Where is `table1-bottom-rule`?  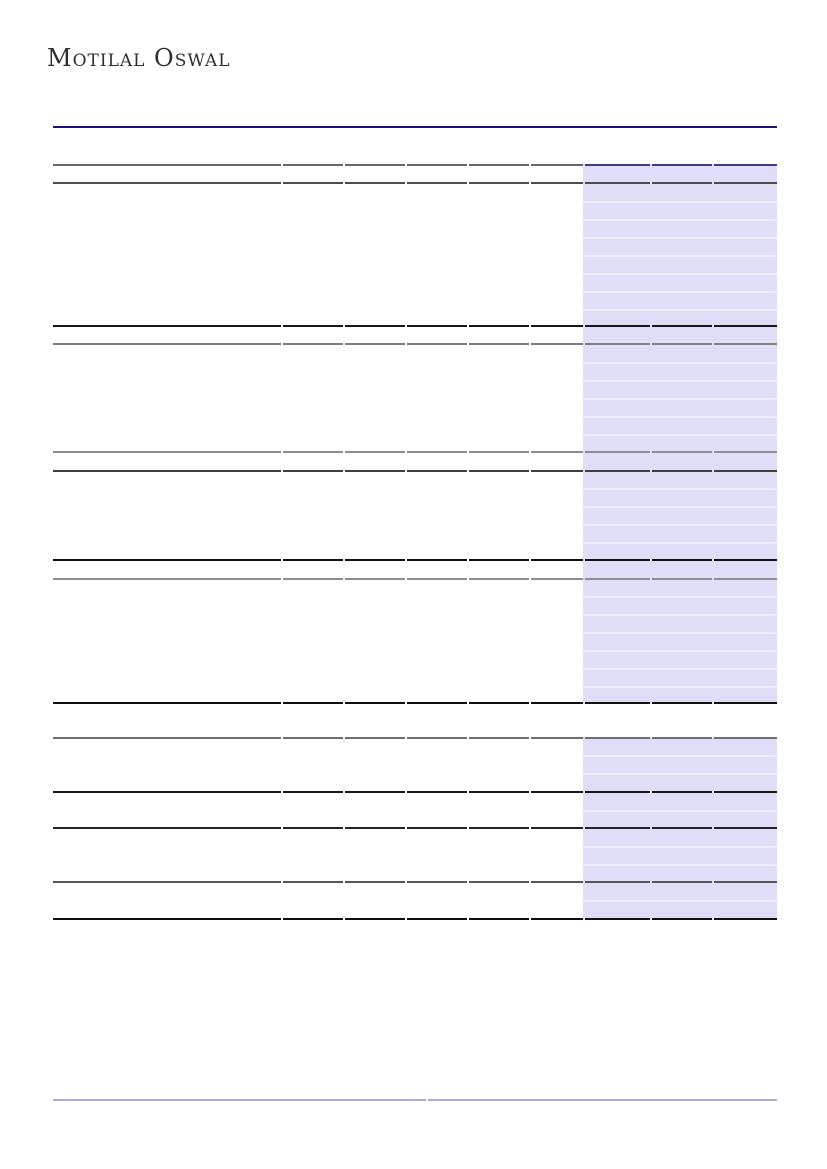 table1-bottom-rule is located at coordinates (415, 703).